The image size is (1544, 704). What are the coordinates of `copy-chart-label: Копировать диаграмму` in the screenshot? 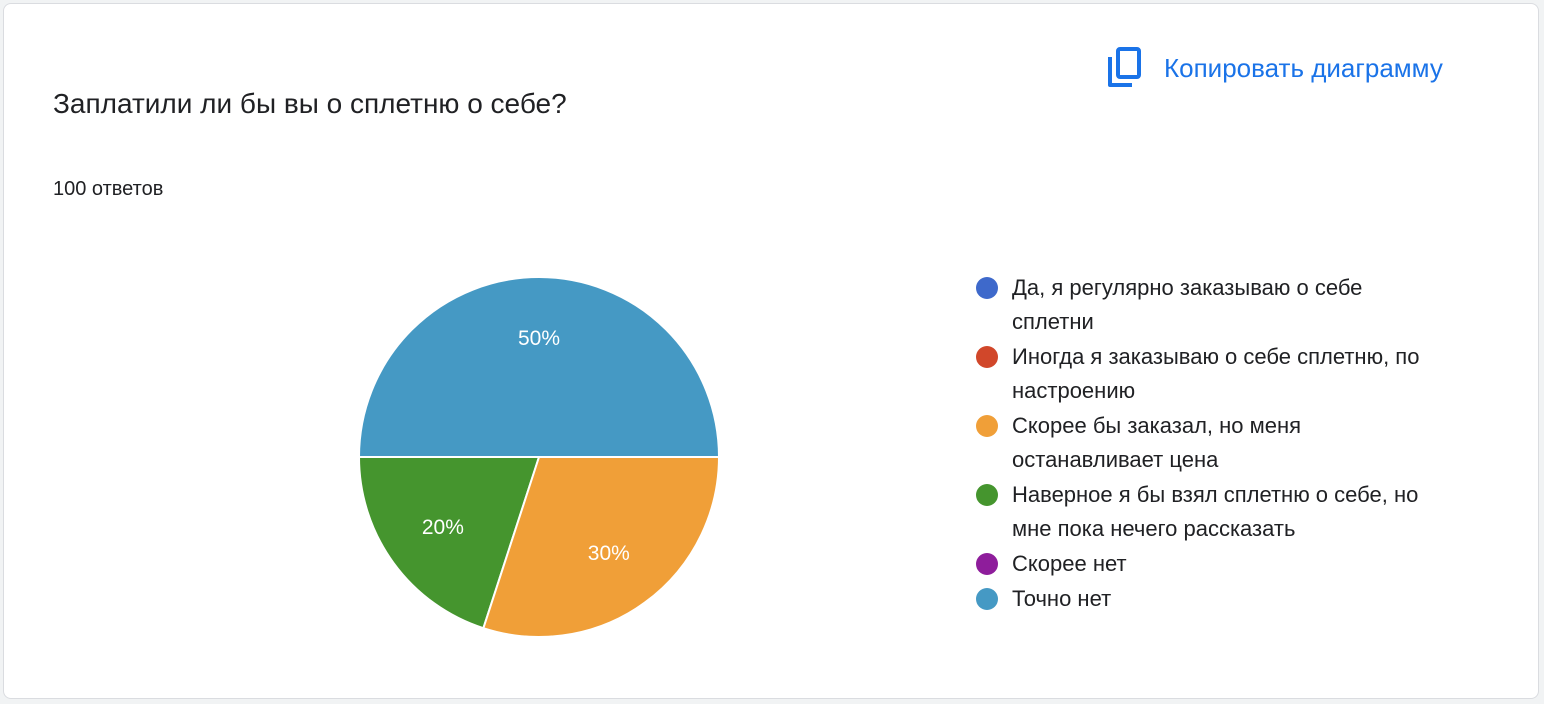 It's located at (1303, 67).